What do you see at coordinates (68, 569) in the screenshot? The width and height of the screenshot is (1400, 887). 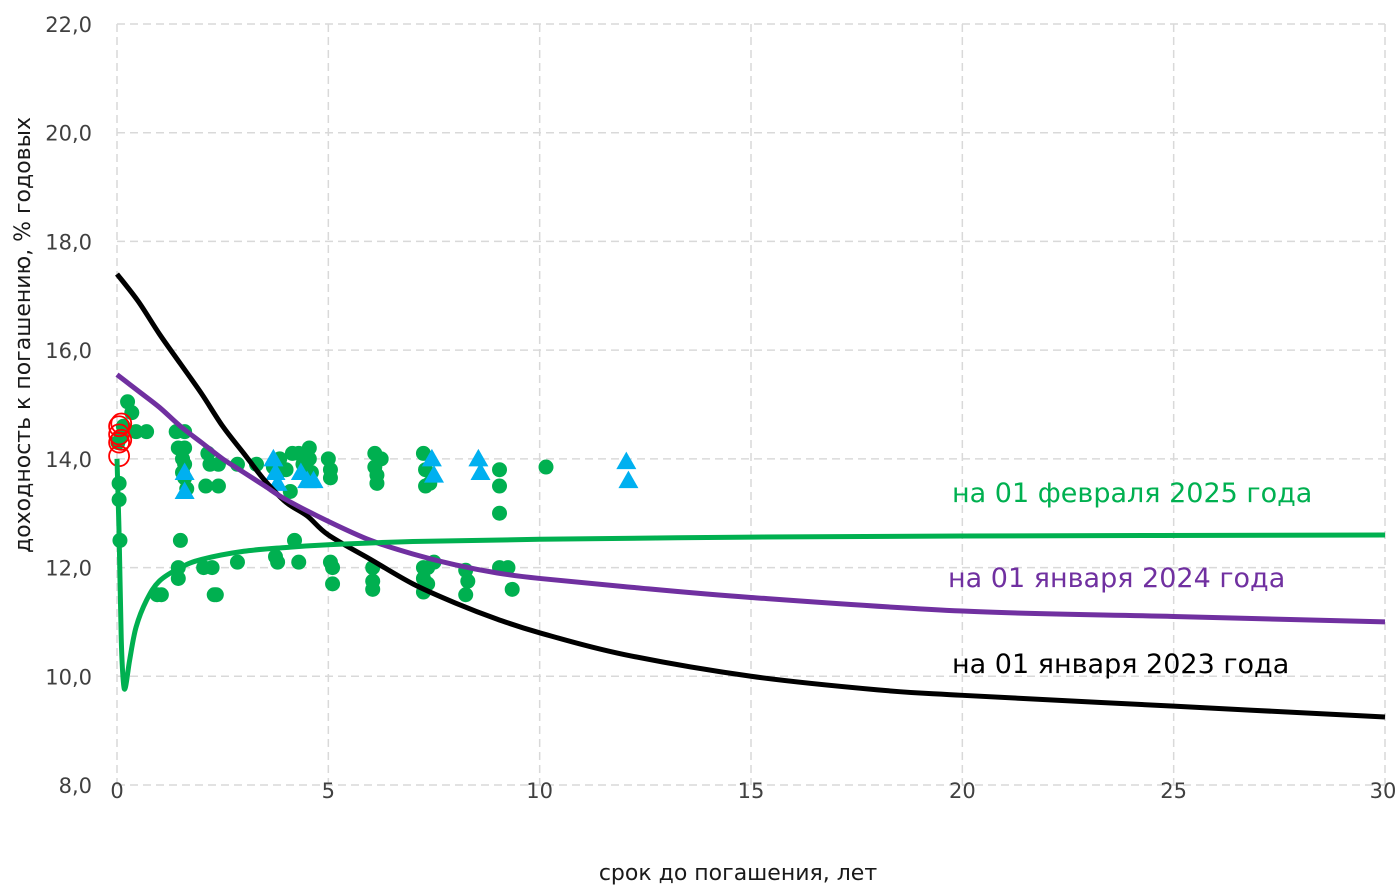 I see `y-tick-label: 12,0` at bounding box center [68, 569].